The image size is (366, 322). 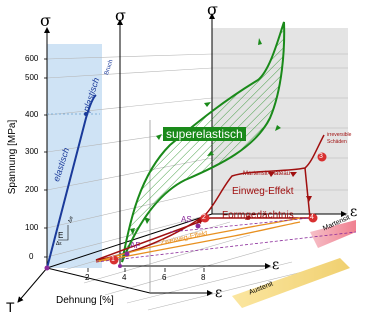 I want to click on schaeden-label: Schäden, so click(x=337, y=142).